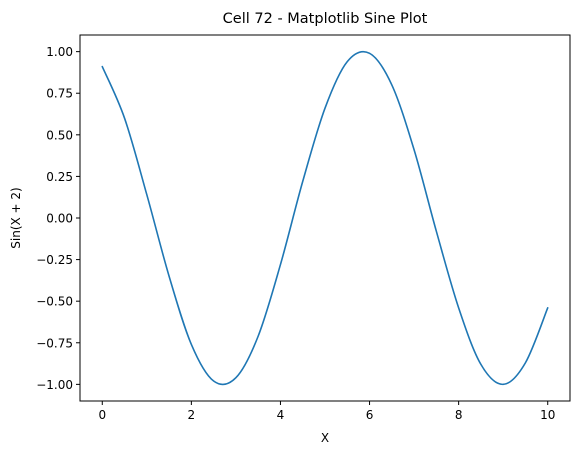 The image size is (587, 455). Describe the element at coordinates (54, 302) in the screenshot. I see `y-tick-label: −0.50` at that location.